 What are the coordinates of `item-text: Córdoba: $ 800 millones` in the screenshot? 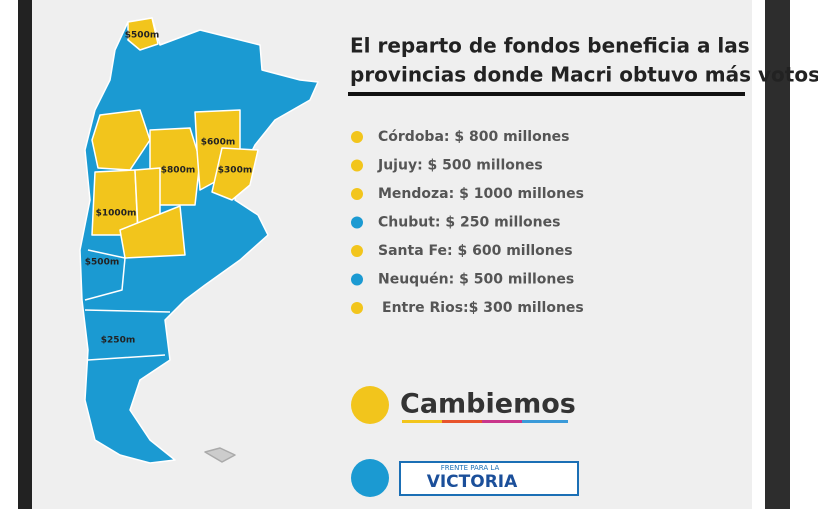 It's located at (474, 137).